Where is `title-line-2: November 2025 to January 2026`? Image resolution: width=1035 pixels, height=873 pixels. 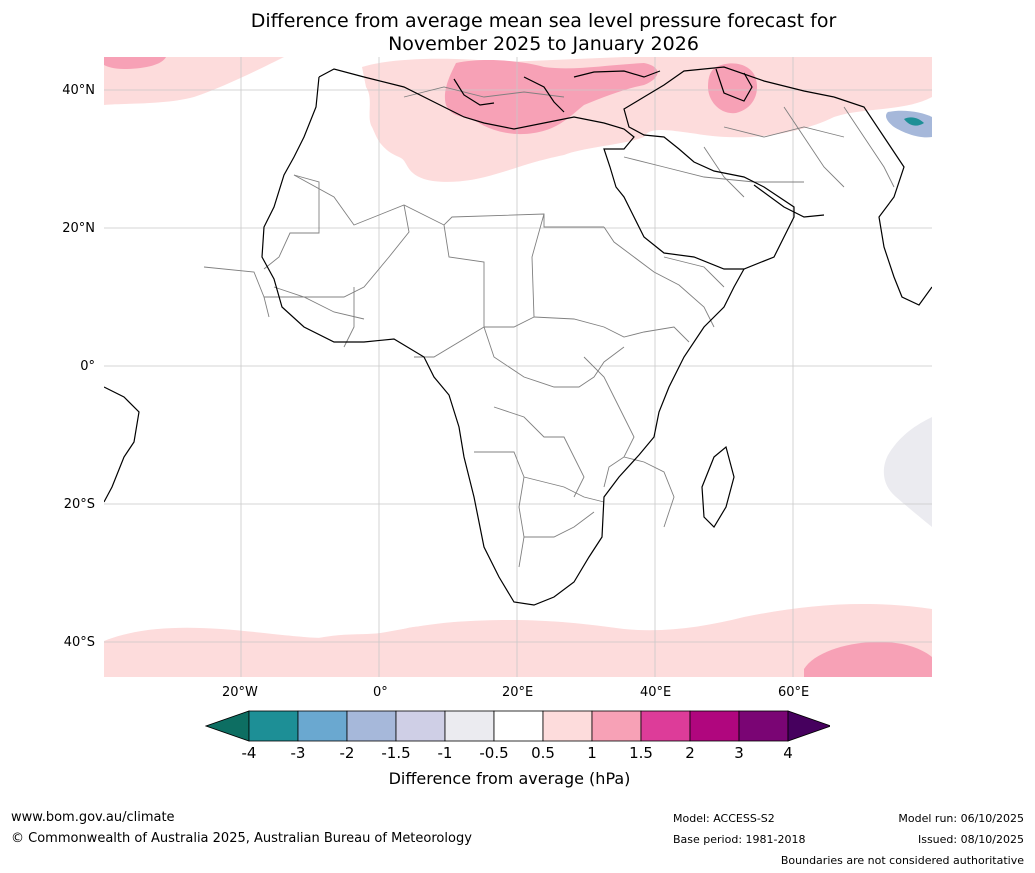 title-line-2: November 2025 to January 2026 is located at coordinates (543, 44).